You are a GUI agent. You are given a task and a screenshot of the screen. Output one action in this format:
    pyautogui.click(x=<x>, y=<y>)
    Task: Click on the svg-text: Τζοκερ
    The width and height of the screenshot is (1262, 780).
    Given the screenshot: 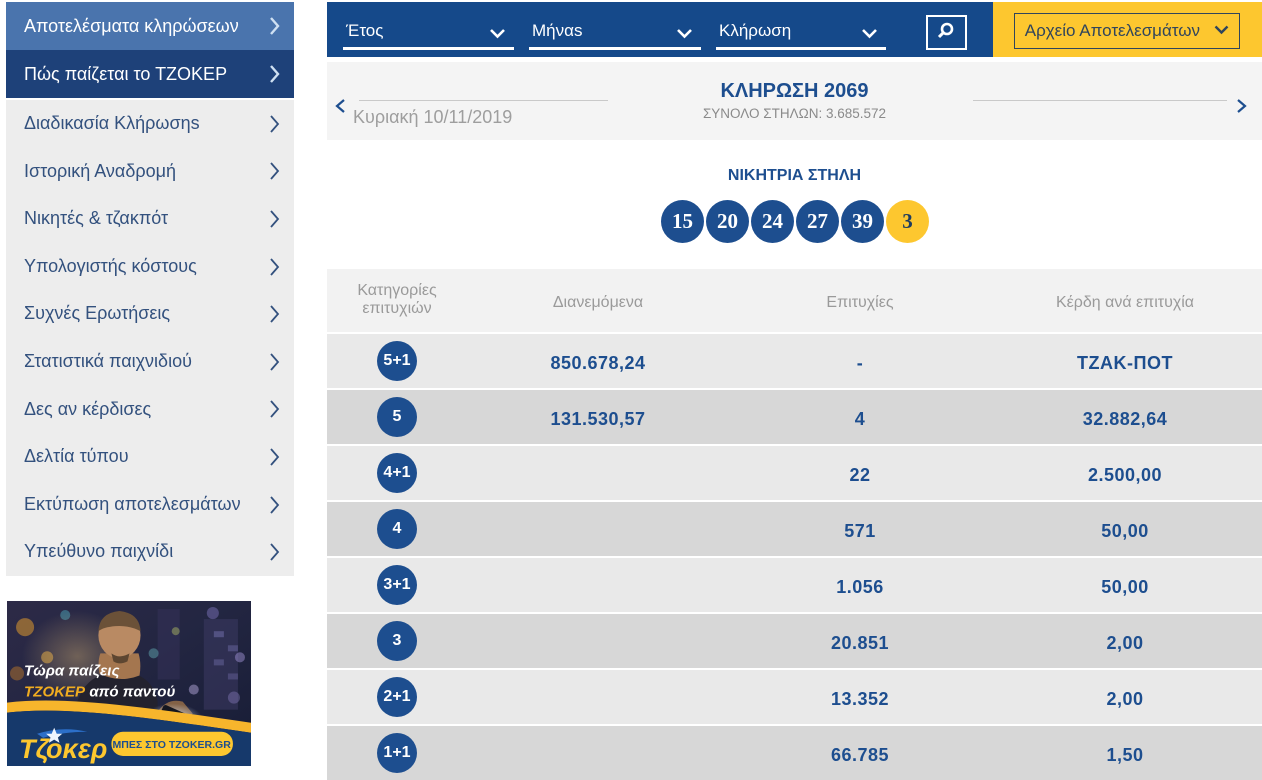 What is the action you would take?
    pyautogui.click(x=63, y=748)
    